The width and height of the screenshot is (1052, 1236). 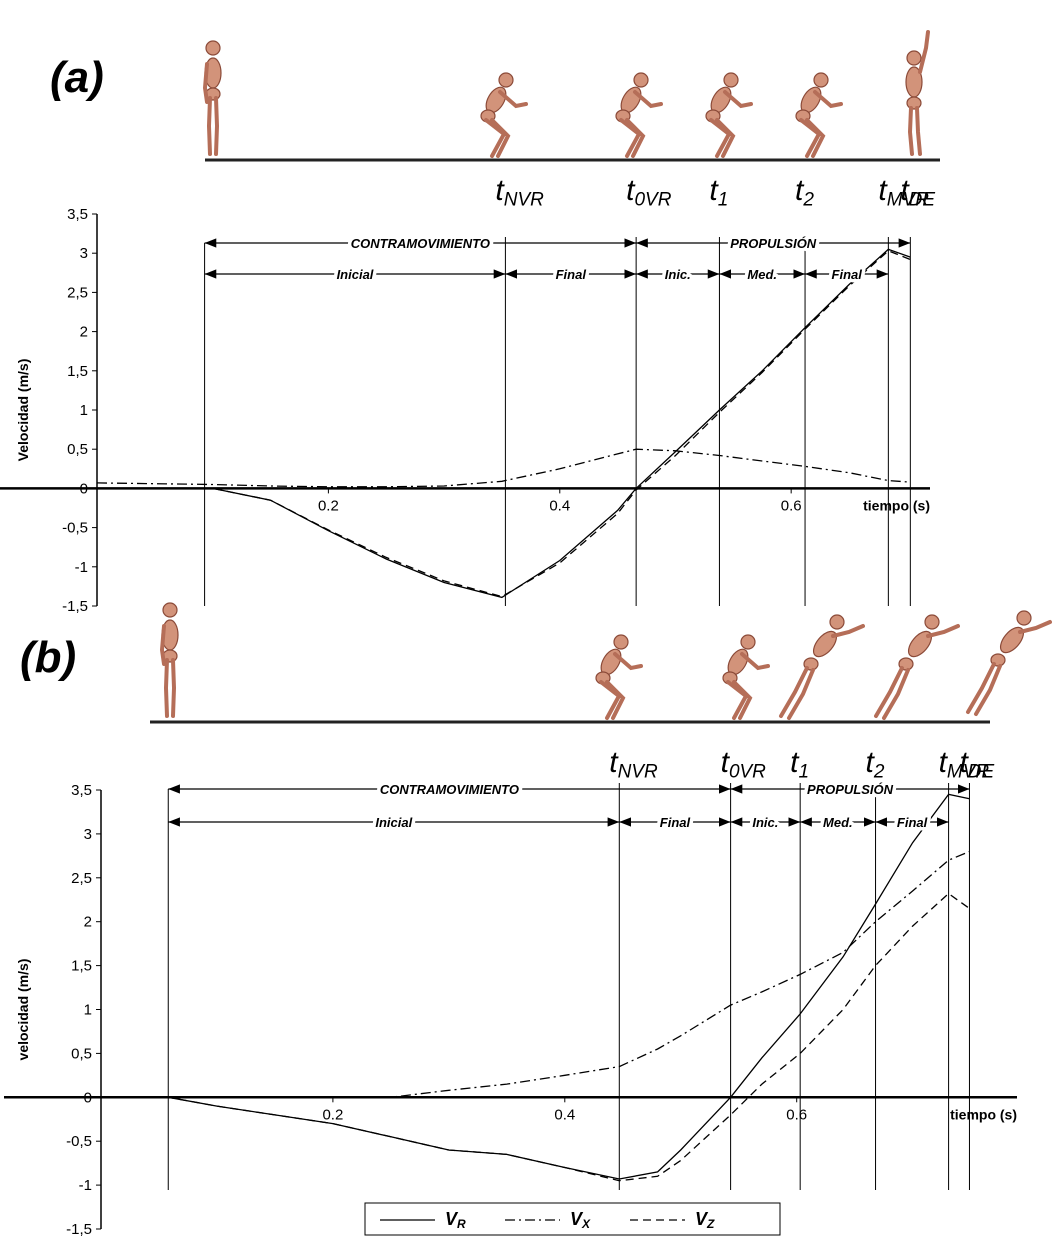 I want to click on skeleton-figures-b, so click(x=600, y=663).